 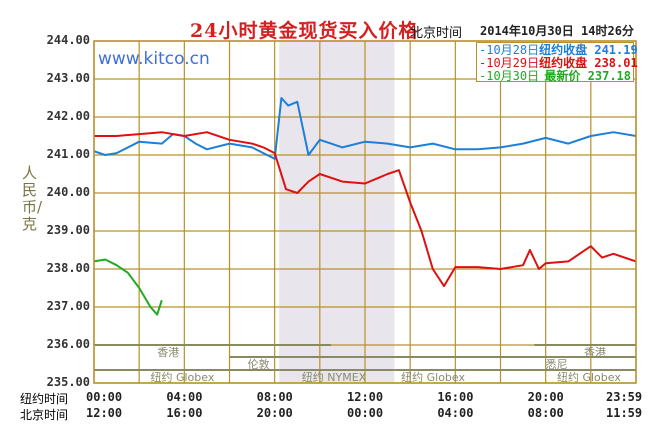 What do you see at coordinates (436, 33) in the screenshot?
I see `timezone-label: 北京时间` at bounding box center [436, 33].